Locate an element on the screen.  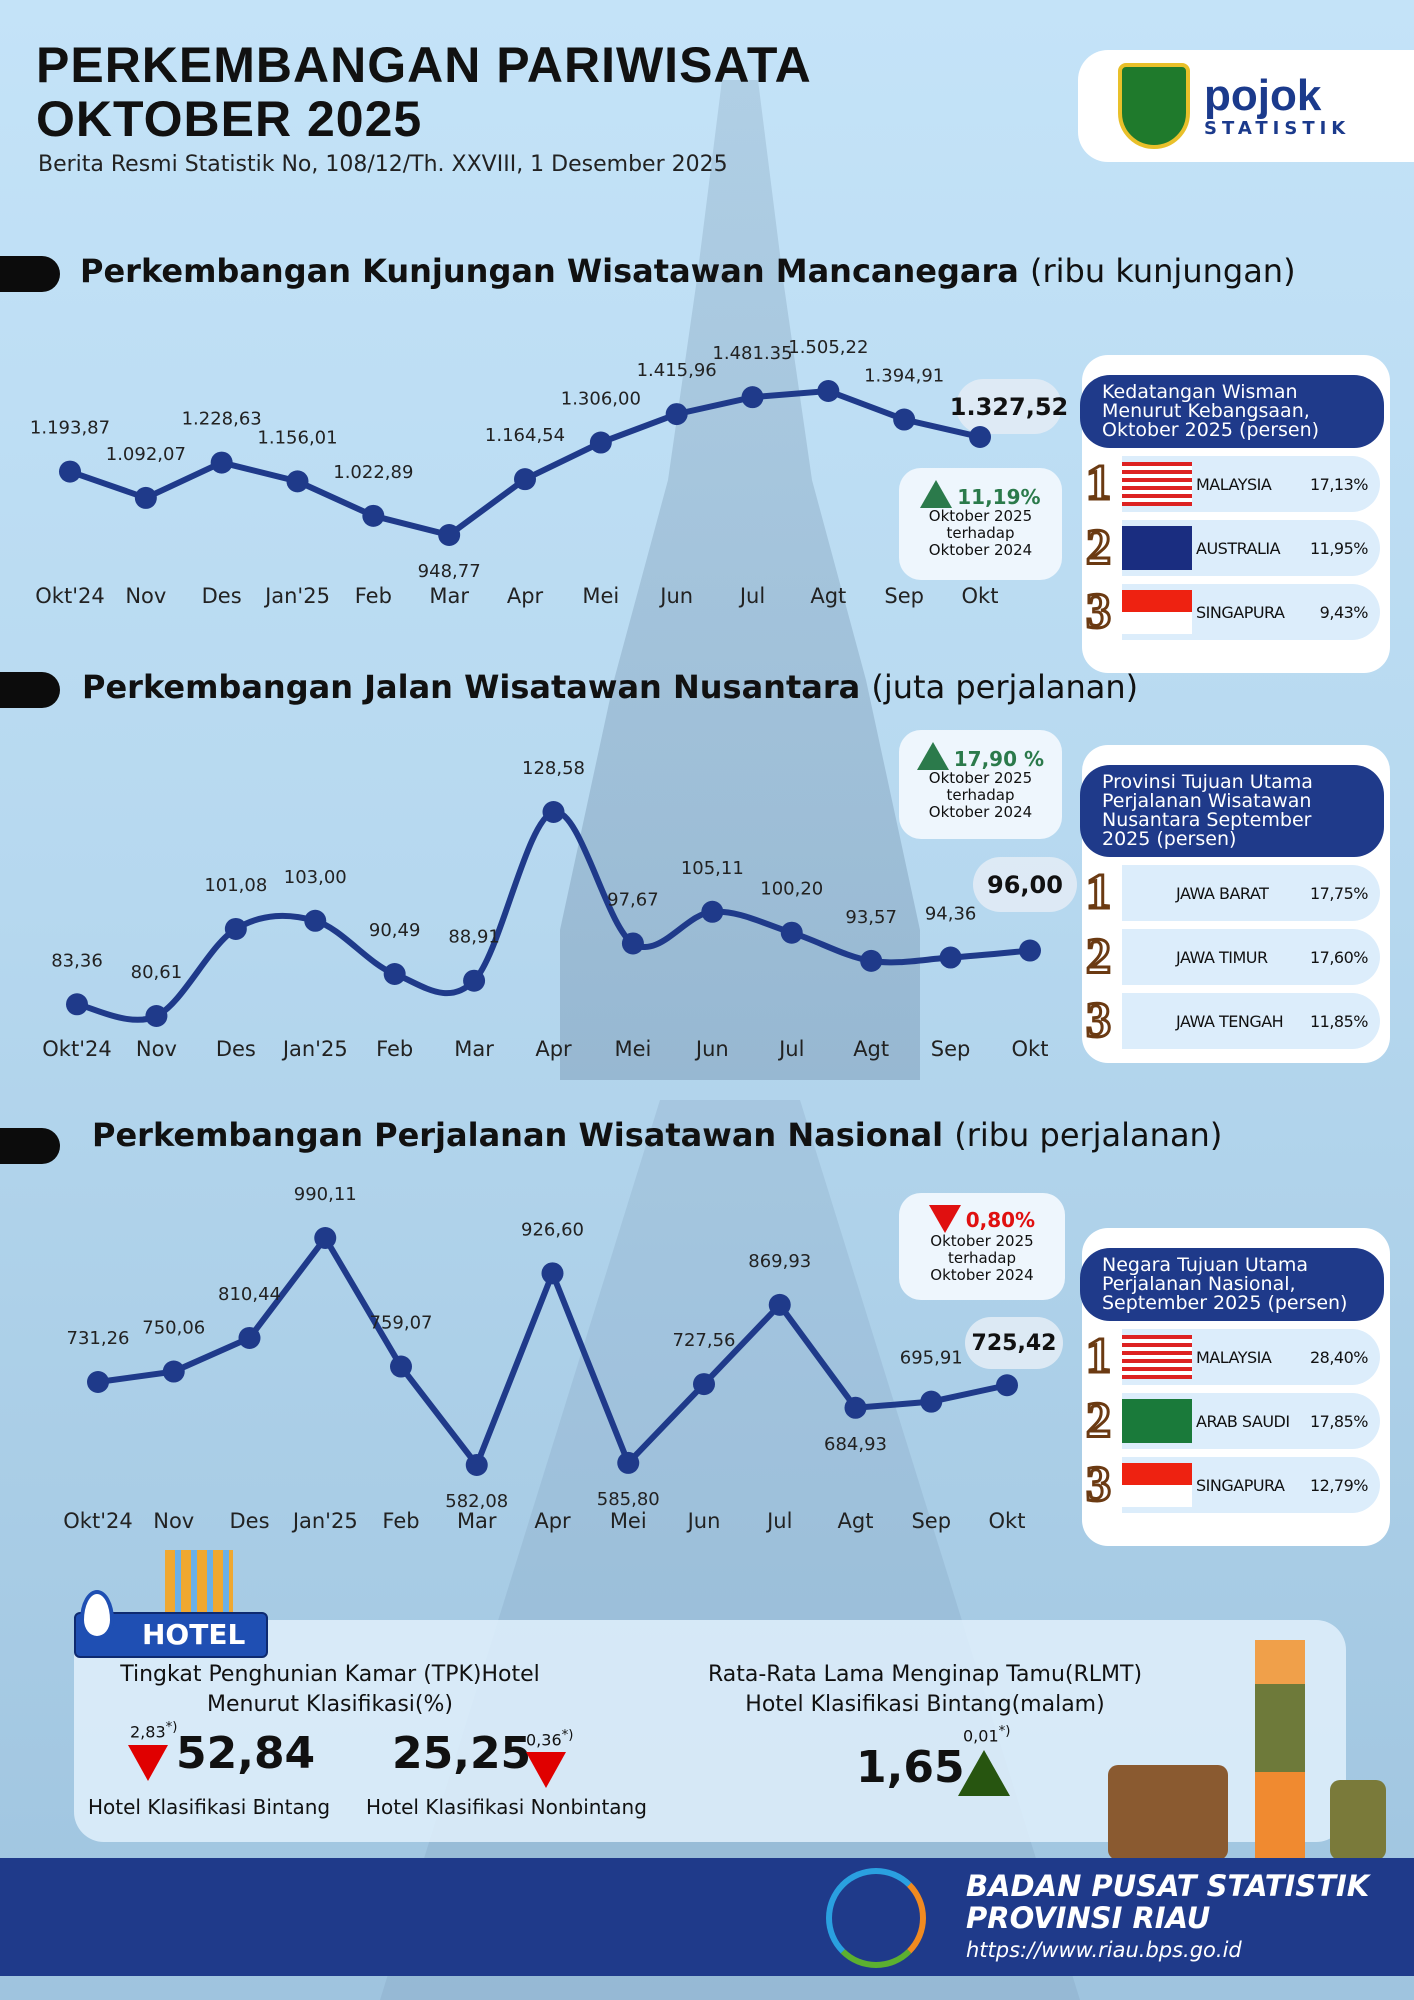
series-line is located at coordinates (525, 463).